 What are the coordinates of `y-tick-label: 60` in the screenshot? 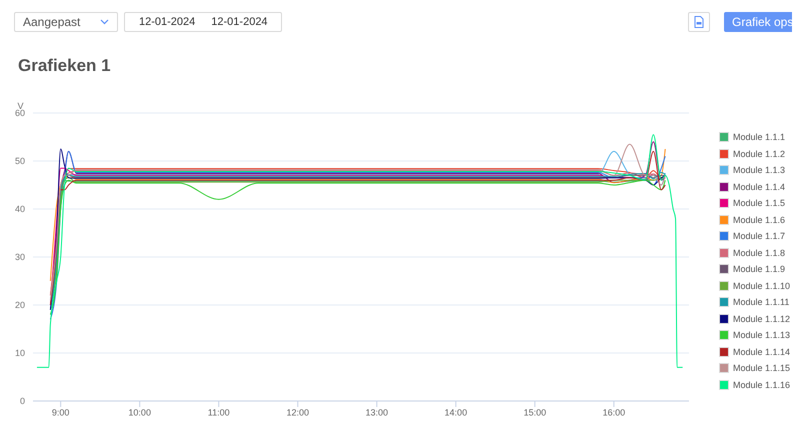 It's located at (19, 113).